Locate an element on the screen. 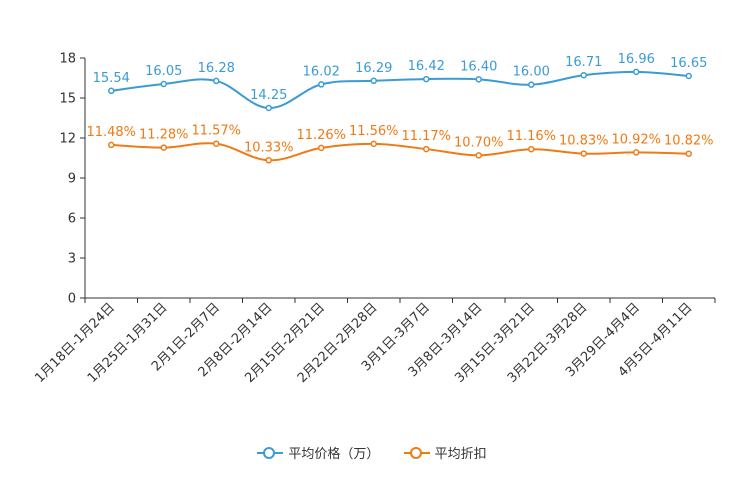  data-label-discount: 11.28% is located at coordinates (164, 135).